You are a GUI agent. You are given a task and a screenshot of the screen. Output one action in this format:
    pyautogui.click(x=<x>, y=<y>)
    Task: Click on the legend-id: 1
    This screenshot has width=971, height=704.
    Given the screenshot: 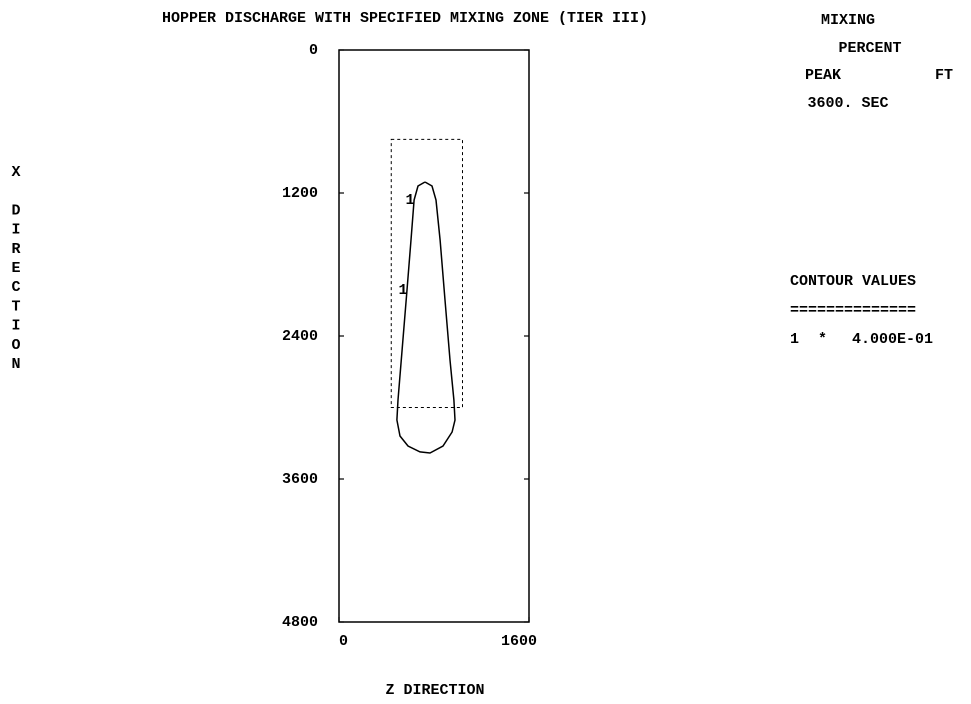 What is the action you would take?
    pyautogui.click(x=794, y=339)
    